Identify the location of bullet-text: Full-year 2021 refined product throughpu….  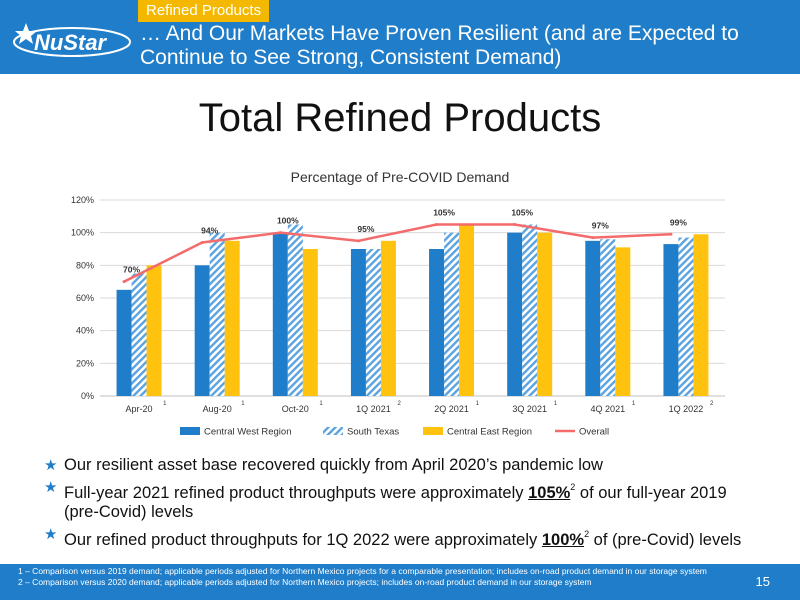
(296, 493).